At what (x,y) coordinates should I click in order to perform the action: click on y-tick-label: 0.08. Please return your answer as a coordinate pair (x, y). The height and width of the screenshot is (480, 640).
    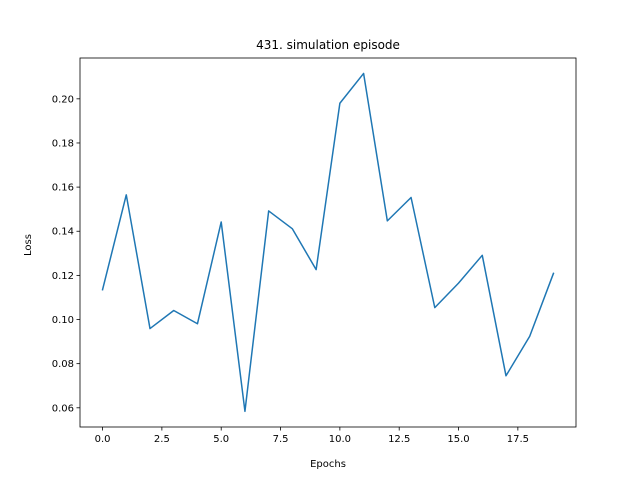
    Looking at the image, I should click on (63, 364).